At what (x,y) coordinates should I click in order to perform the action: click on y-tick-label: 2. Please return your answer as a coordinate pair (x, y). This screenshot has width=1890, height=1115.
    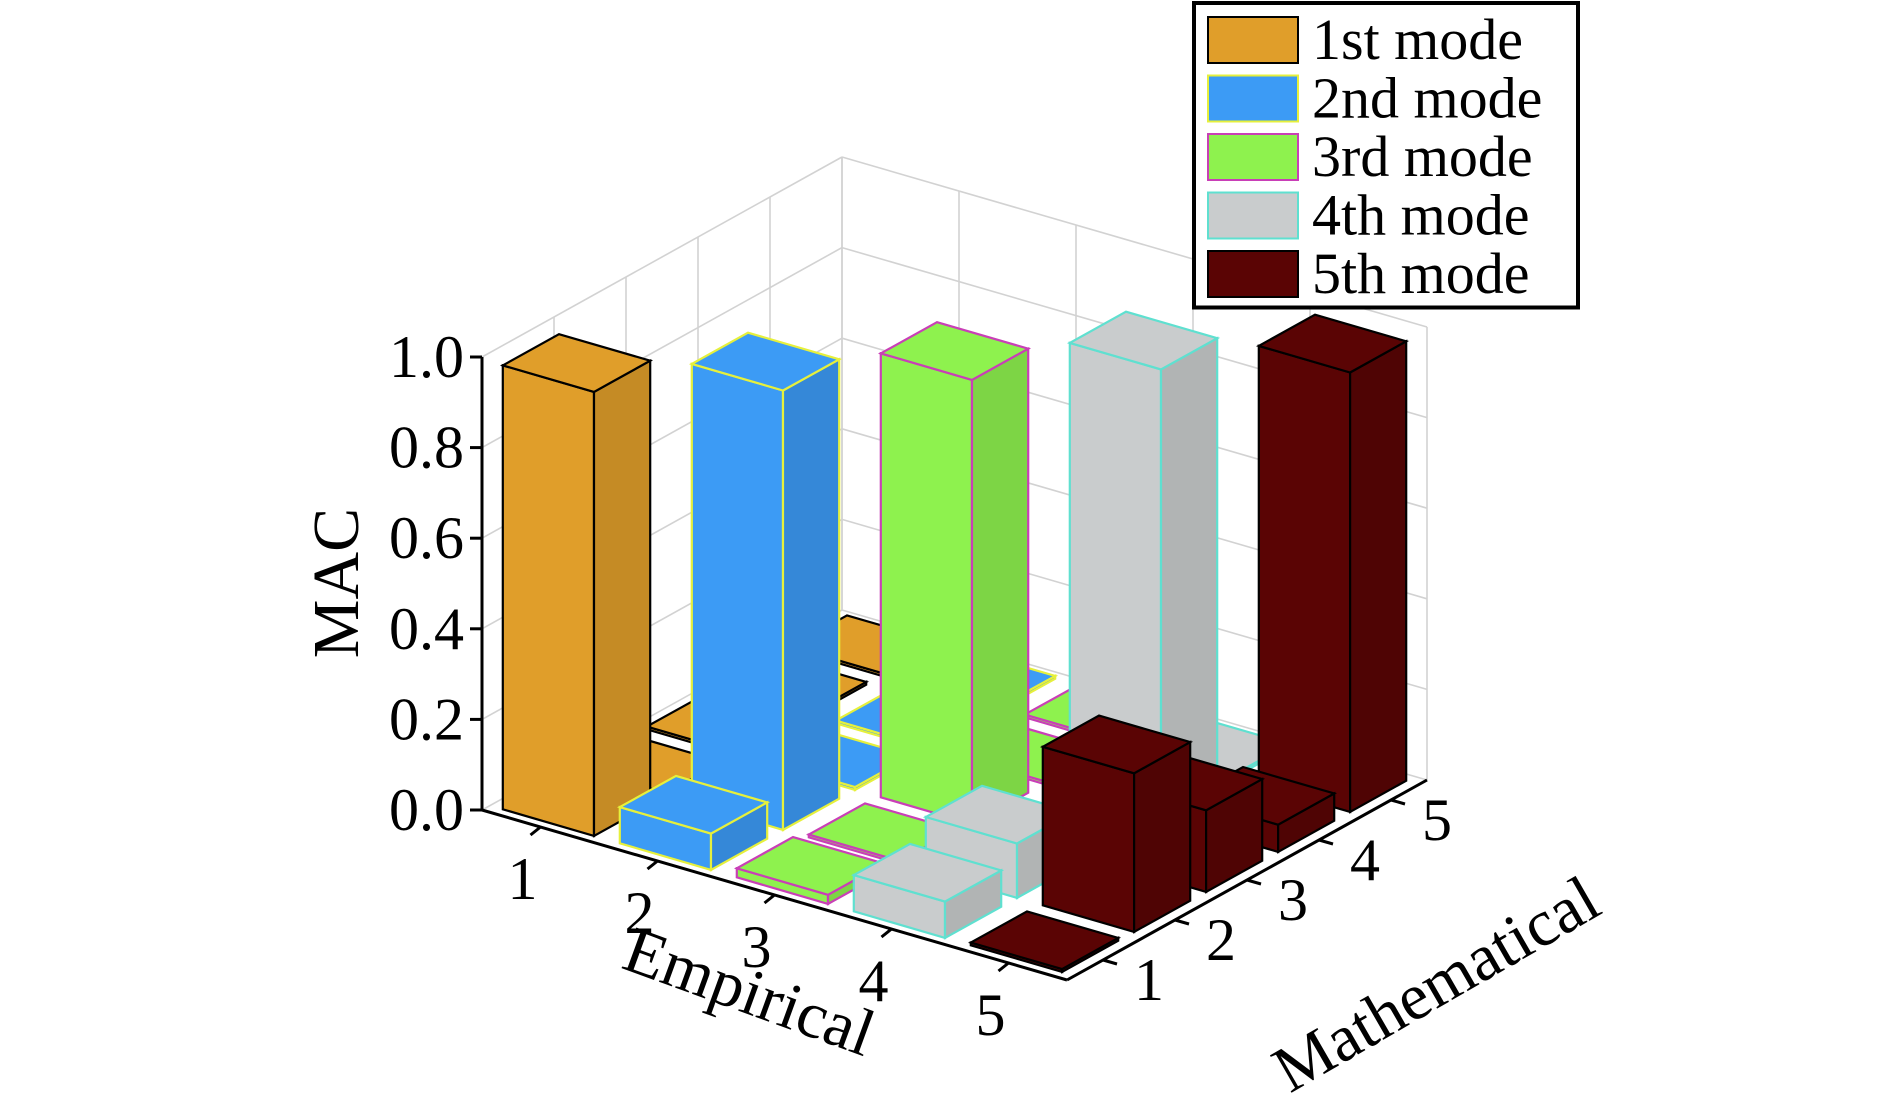
    Looking at the image, I should click on (1221, 940).